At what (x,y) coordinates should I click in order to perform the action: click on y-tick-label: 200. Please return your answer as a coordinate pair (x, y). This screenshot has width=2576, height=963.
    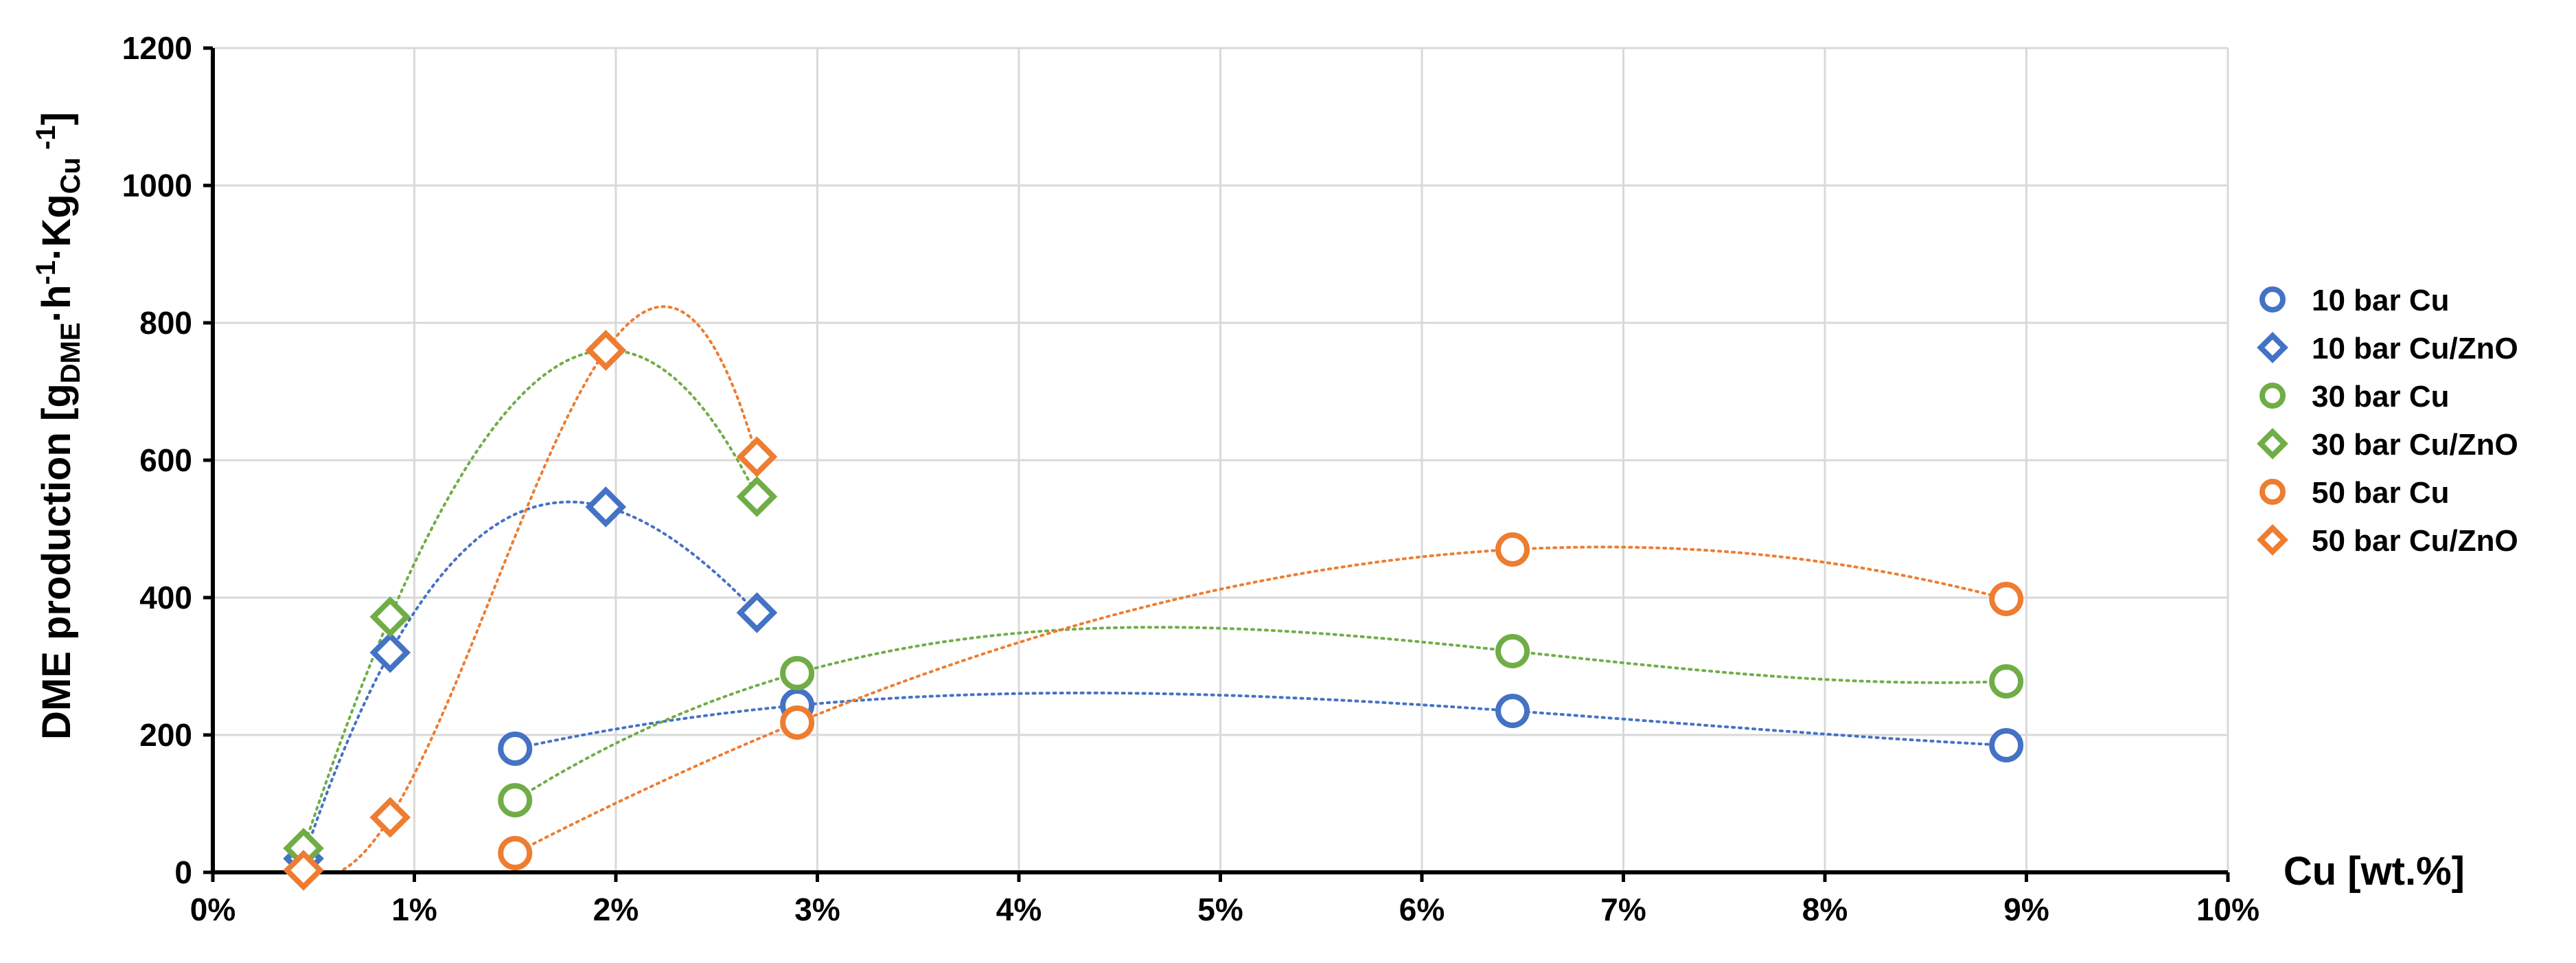
    Looking at the image, I should click on (165, 735).